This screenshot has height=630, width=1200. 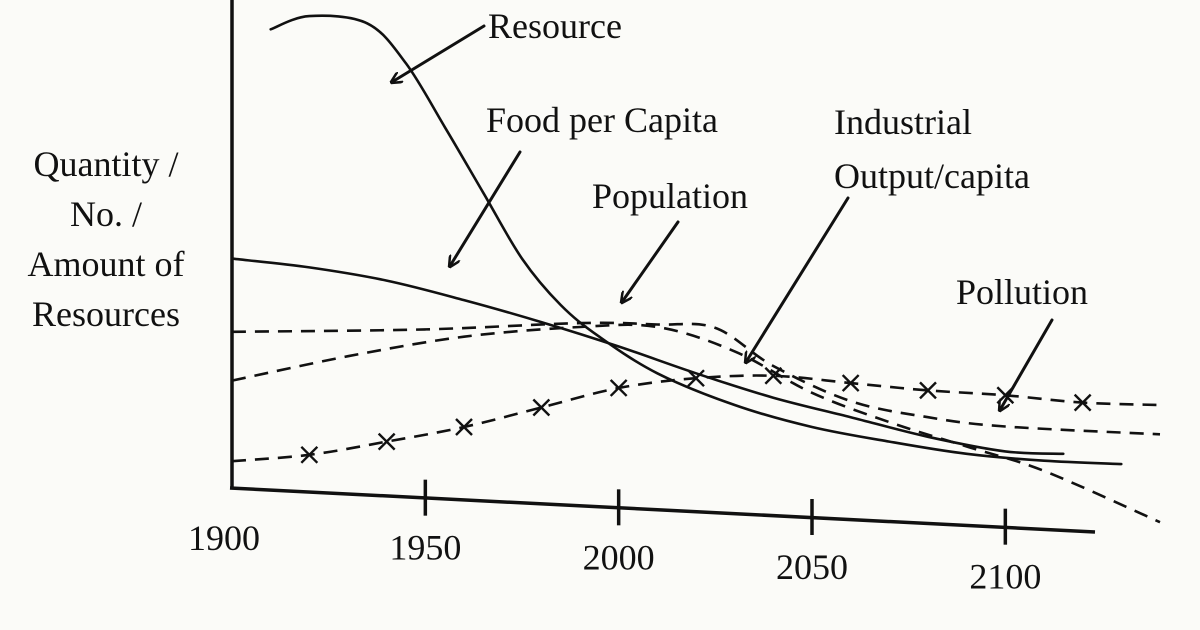 What do you see at coordinates (106, 164) in the screenshot?
I see `y-axis-label-line-1: Quantity /` at bounding box center [106, 164].